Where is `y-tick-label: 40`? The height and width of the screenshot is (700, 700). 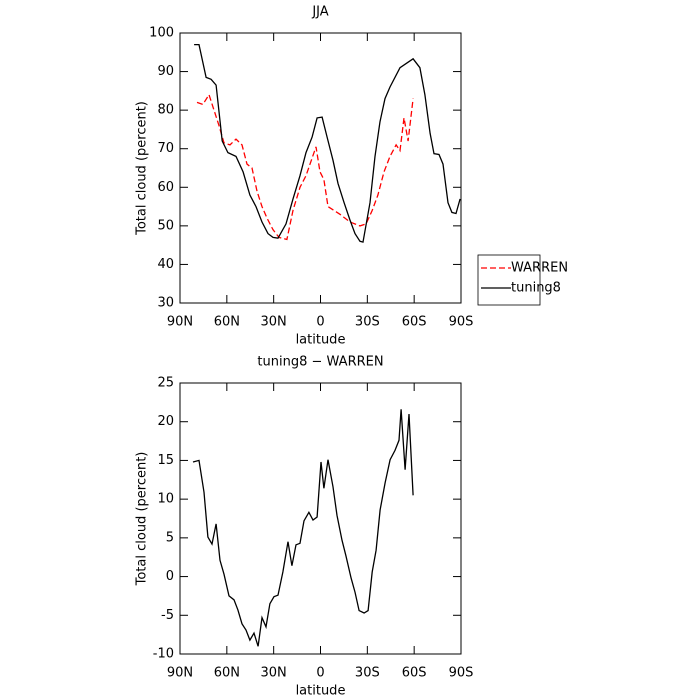
y-tick-label: 40 is located at coordinates (165, 264).